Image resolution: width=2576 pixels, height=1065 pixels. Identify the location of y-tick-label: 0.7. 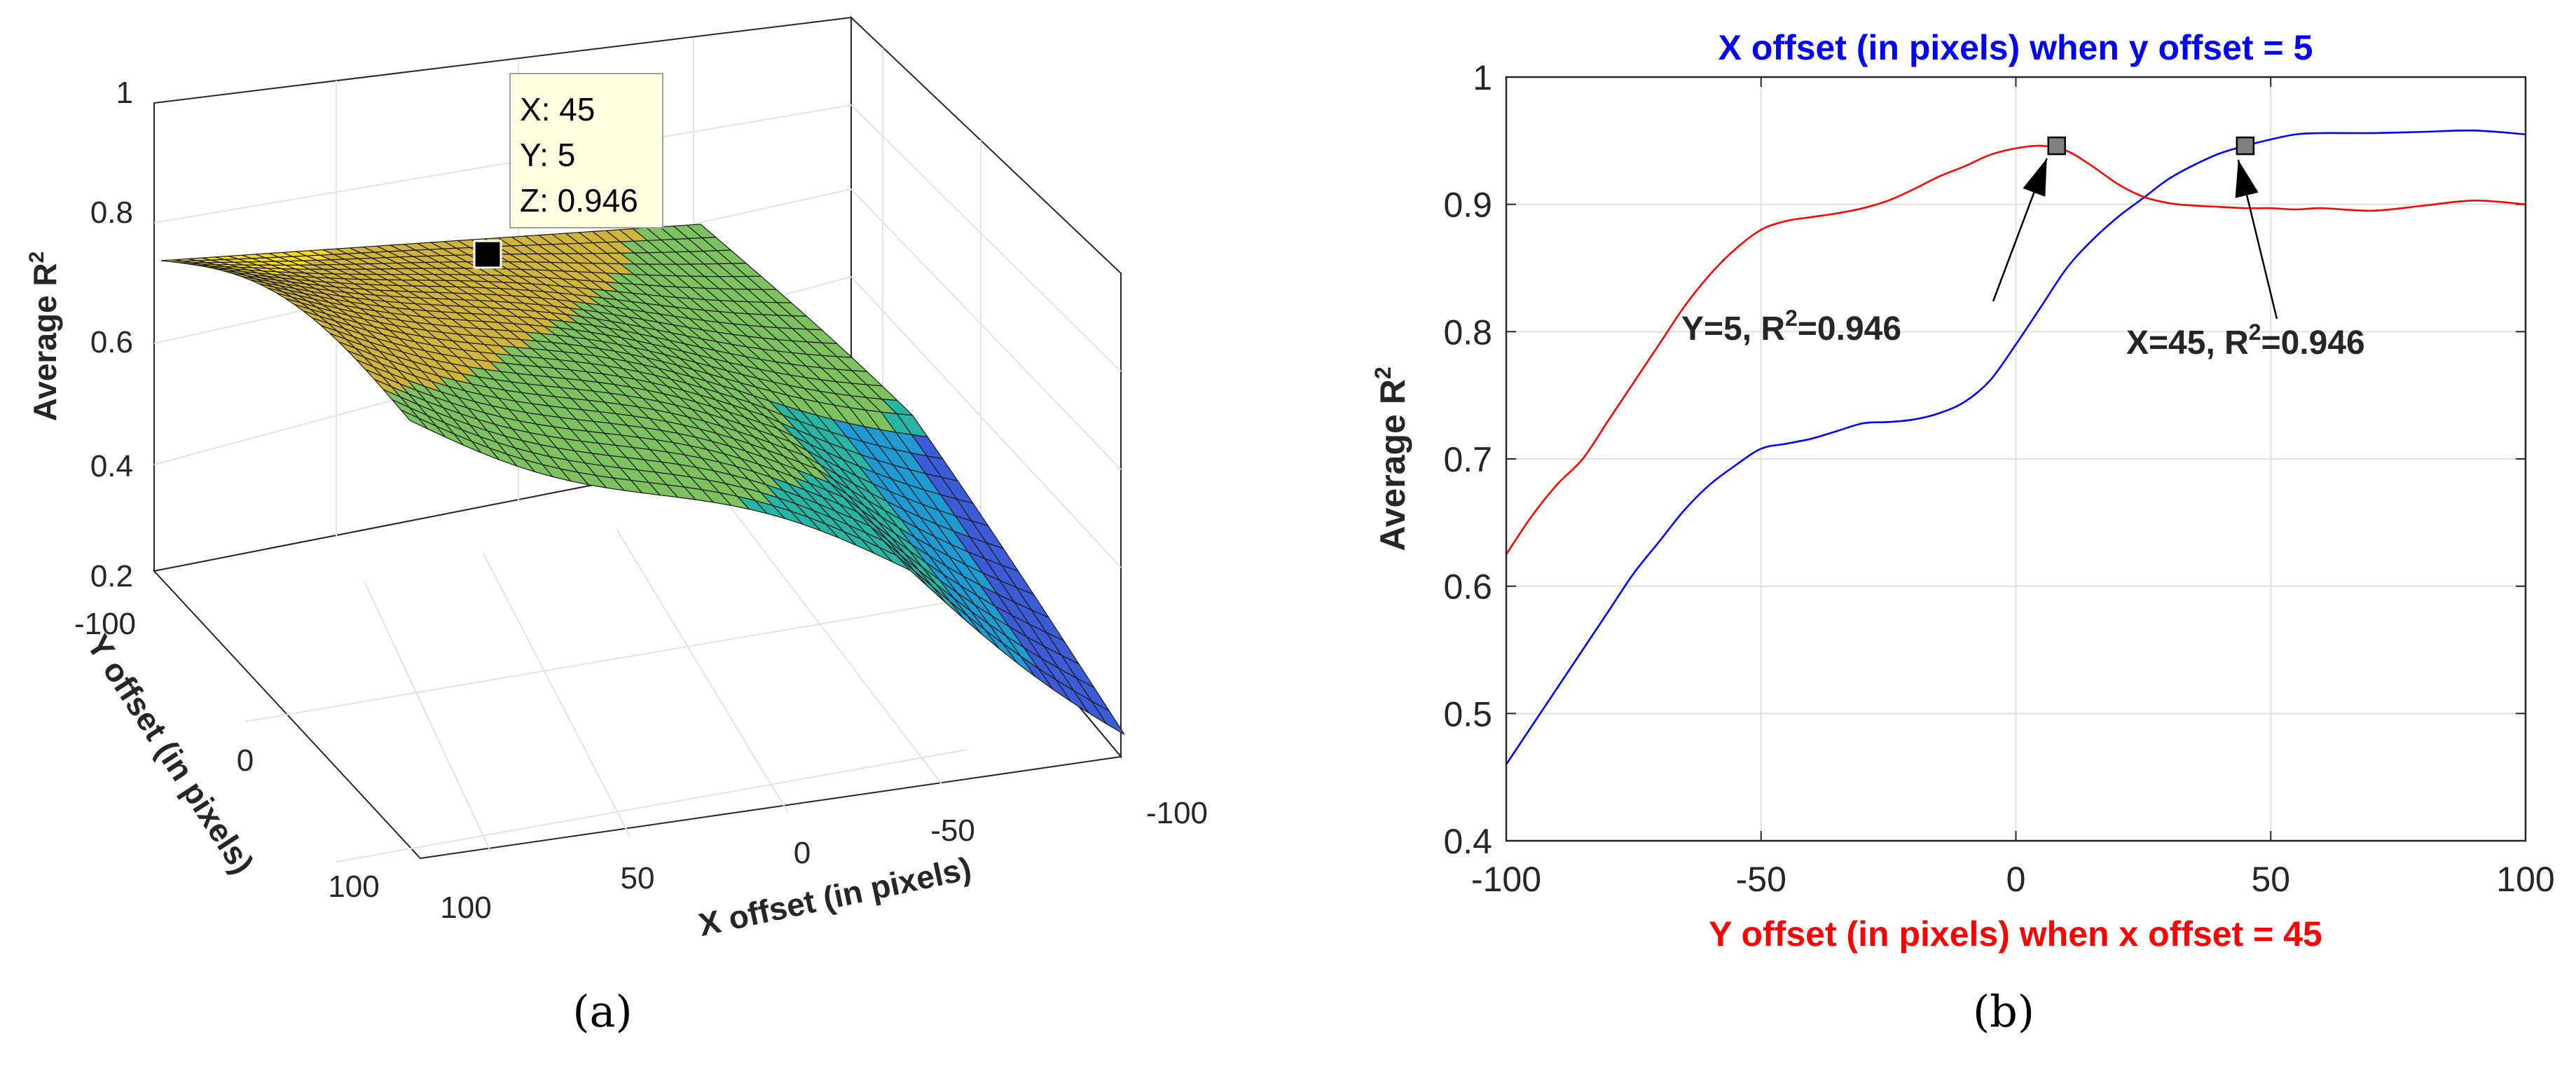
(1467, 459).